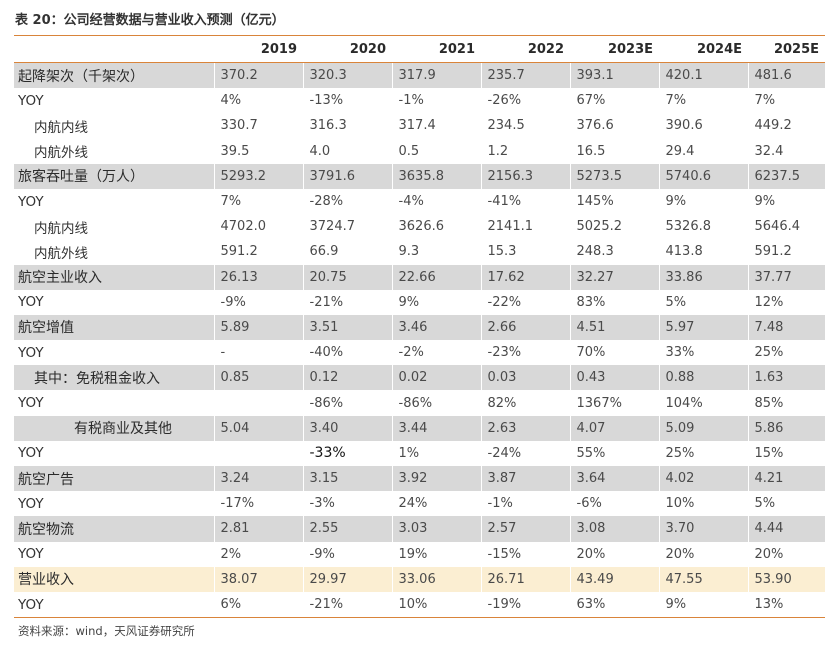 The height and width of the screenshot is (653, 829). What do you see at coordinates (525, 252) in the screenshot?
I see `table-cell: 15.3` at bounding box center [525, 252].